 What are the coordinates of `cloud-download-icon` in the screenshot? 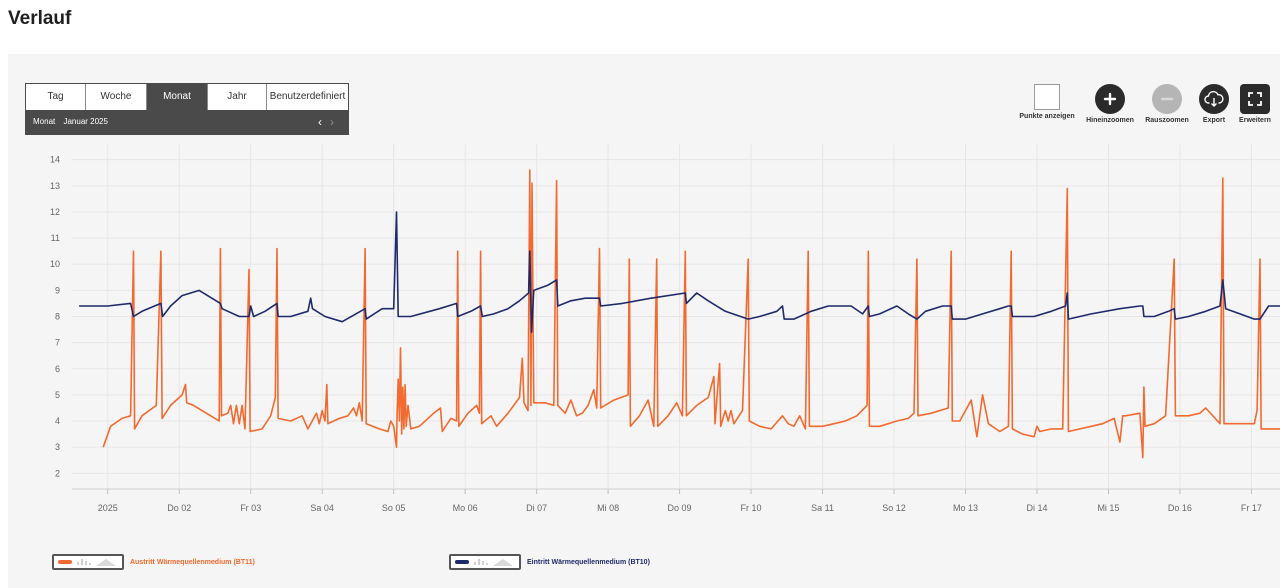 It's located at (1214, 99).